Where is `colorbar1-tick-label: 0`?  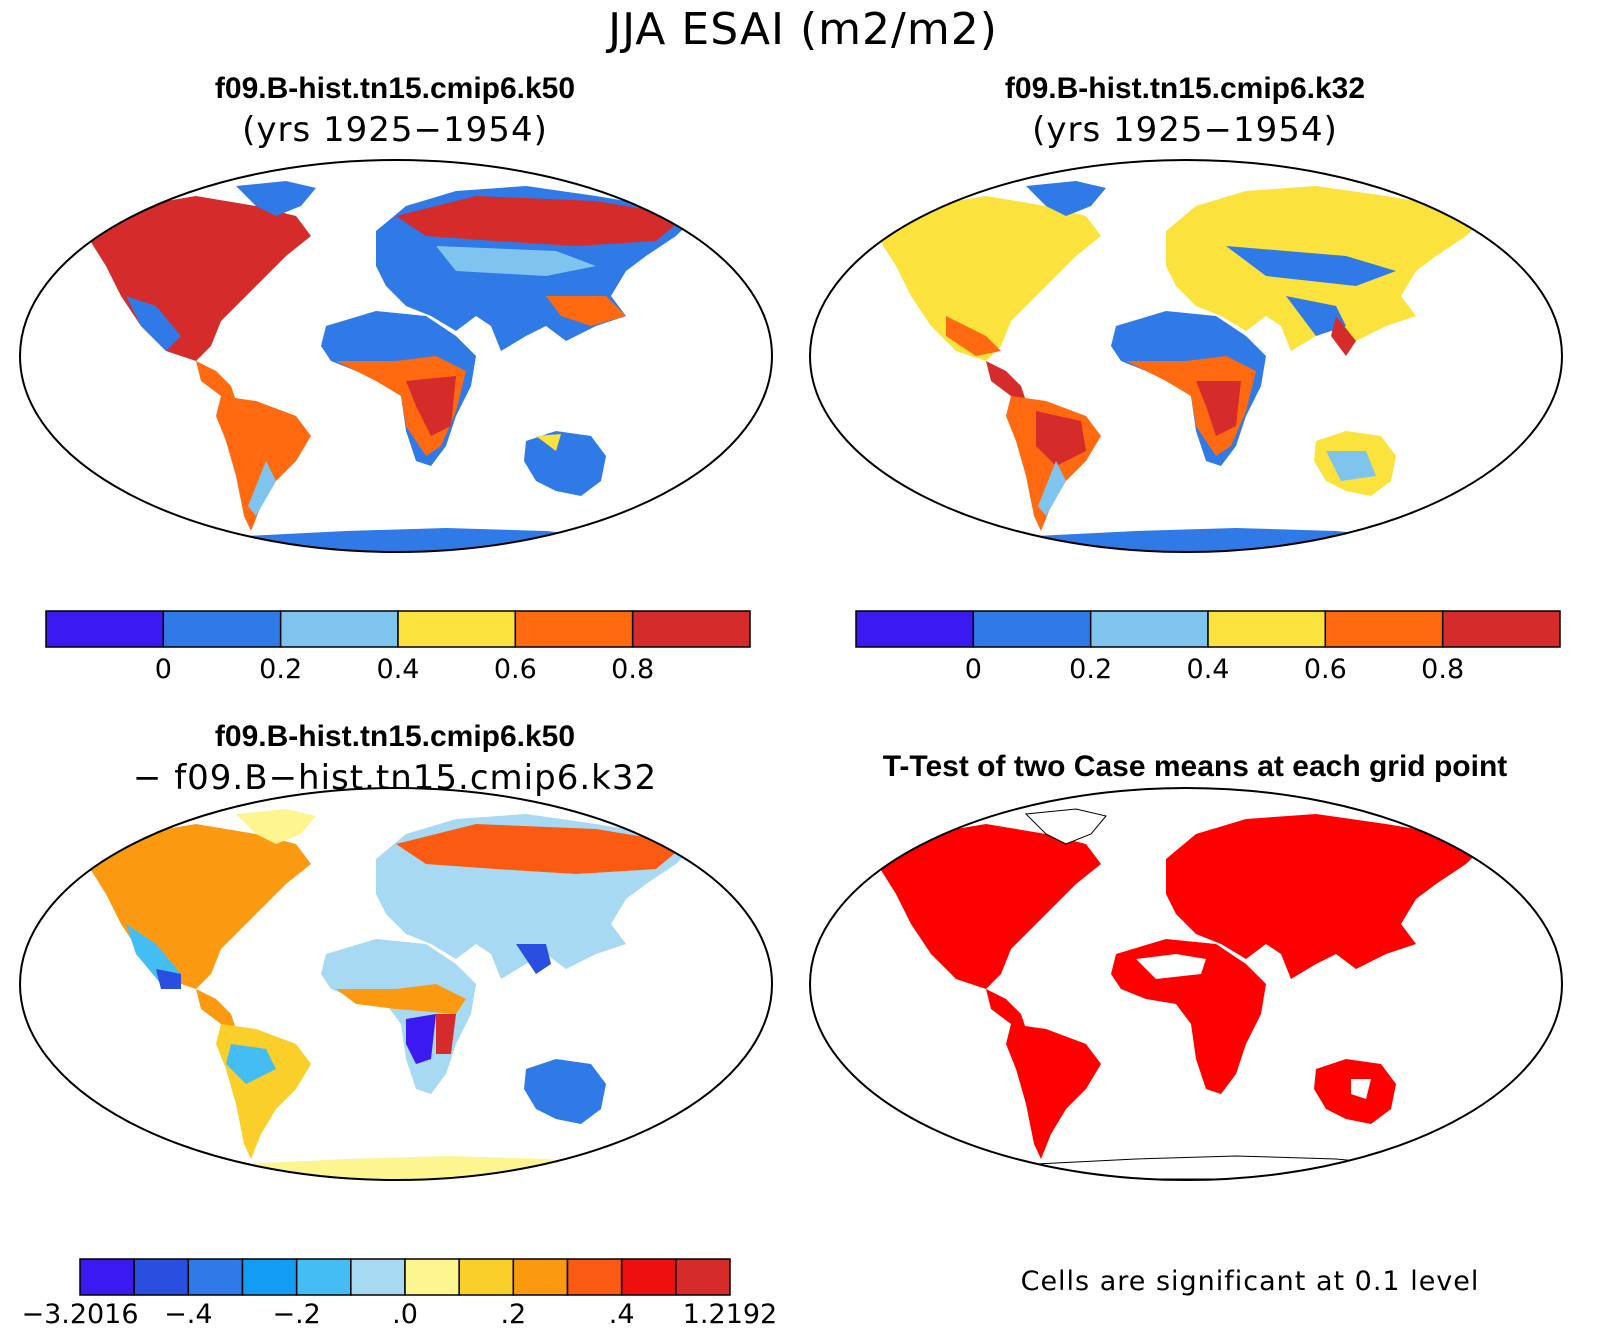 colorbar1-tick-label: 0 is located at coordinates (163, 669).